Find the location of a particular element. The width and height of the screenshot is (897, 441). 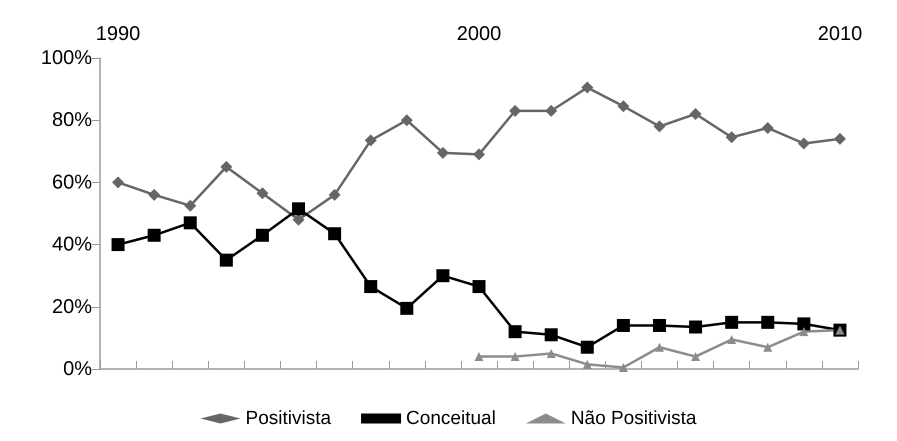

x-tick-label: 1990 is located at coordinates (118, 34).